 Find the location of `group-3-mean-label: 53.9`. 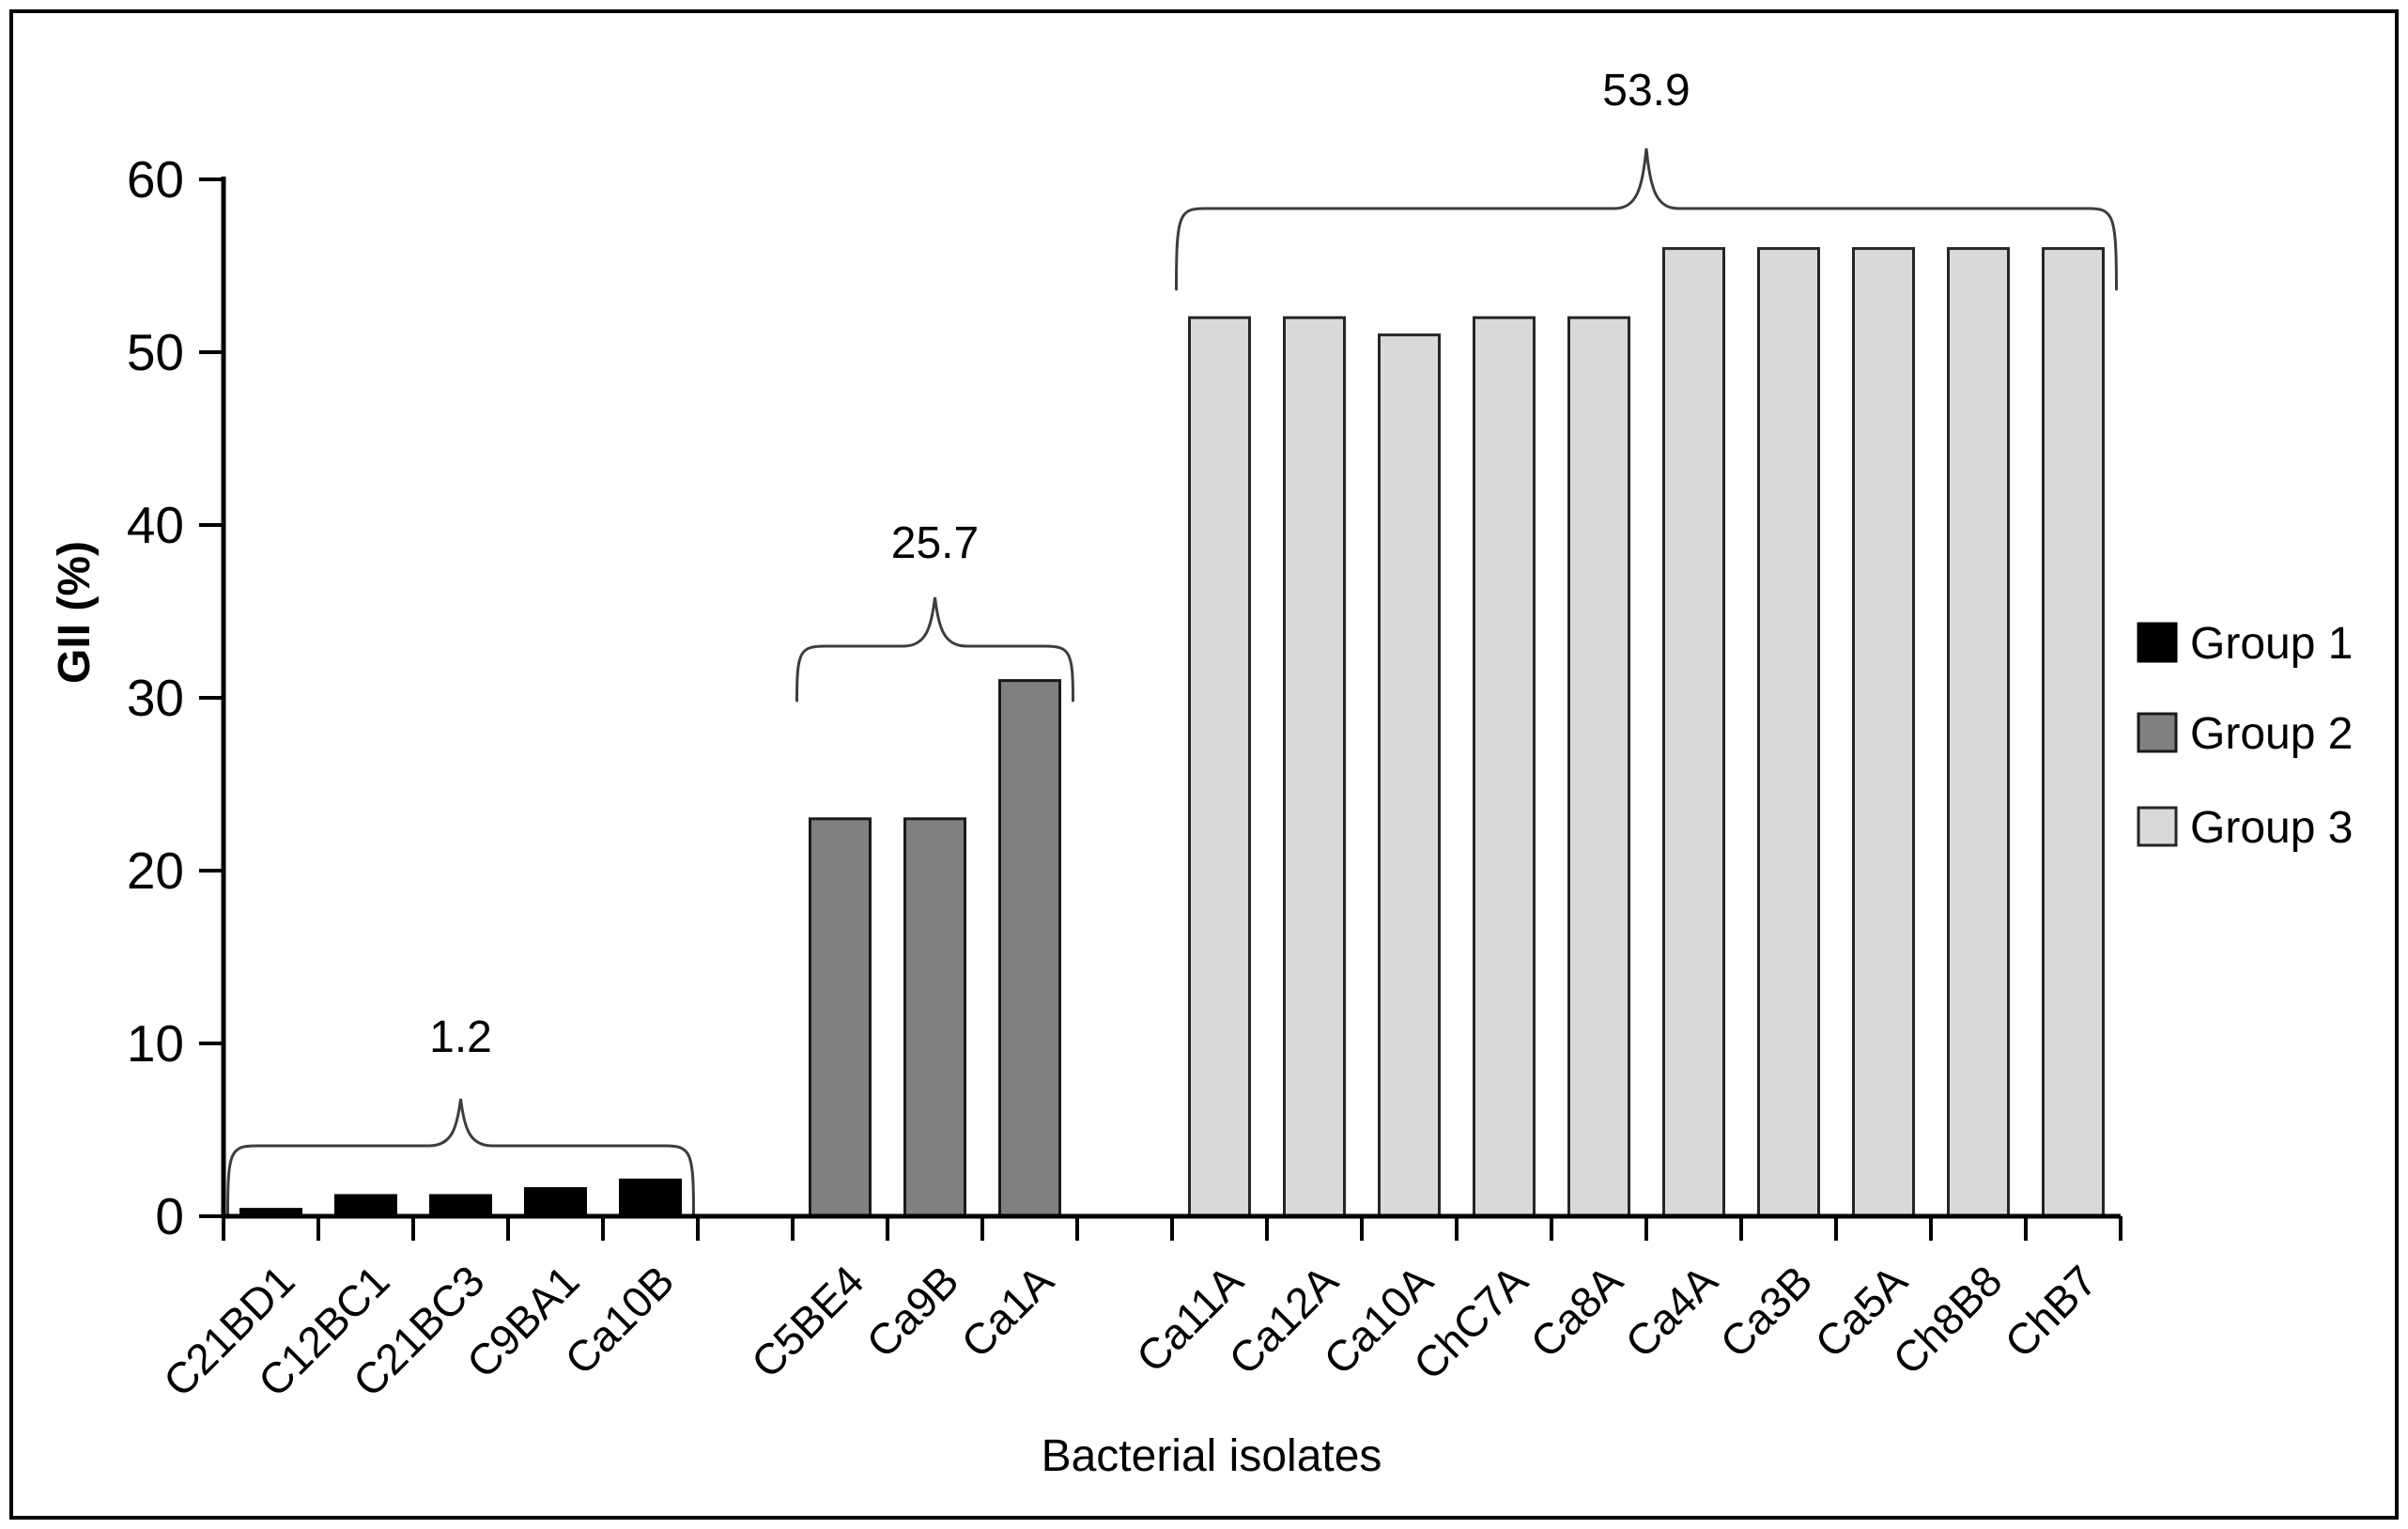

group-3-mean-label: 53.9 is located at coordinates (1646, 91).